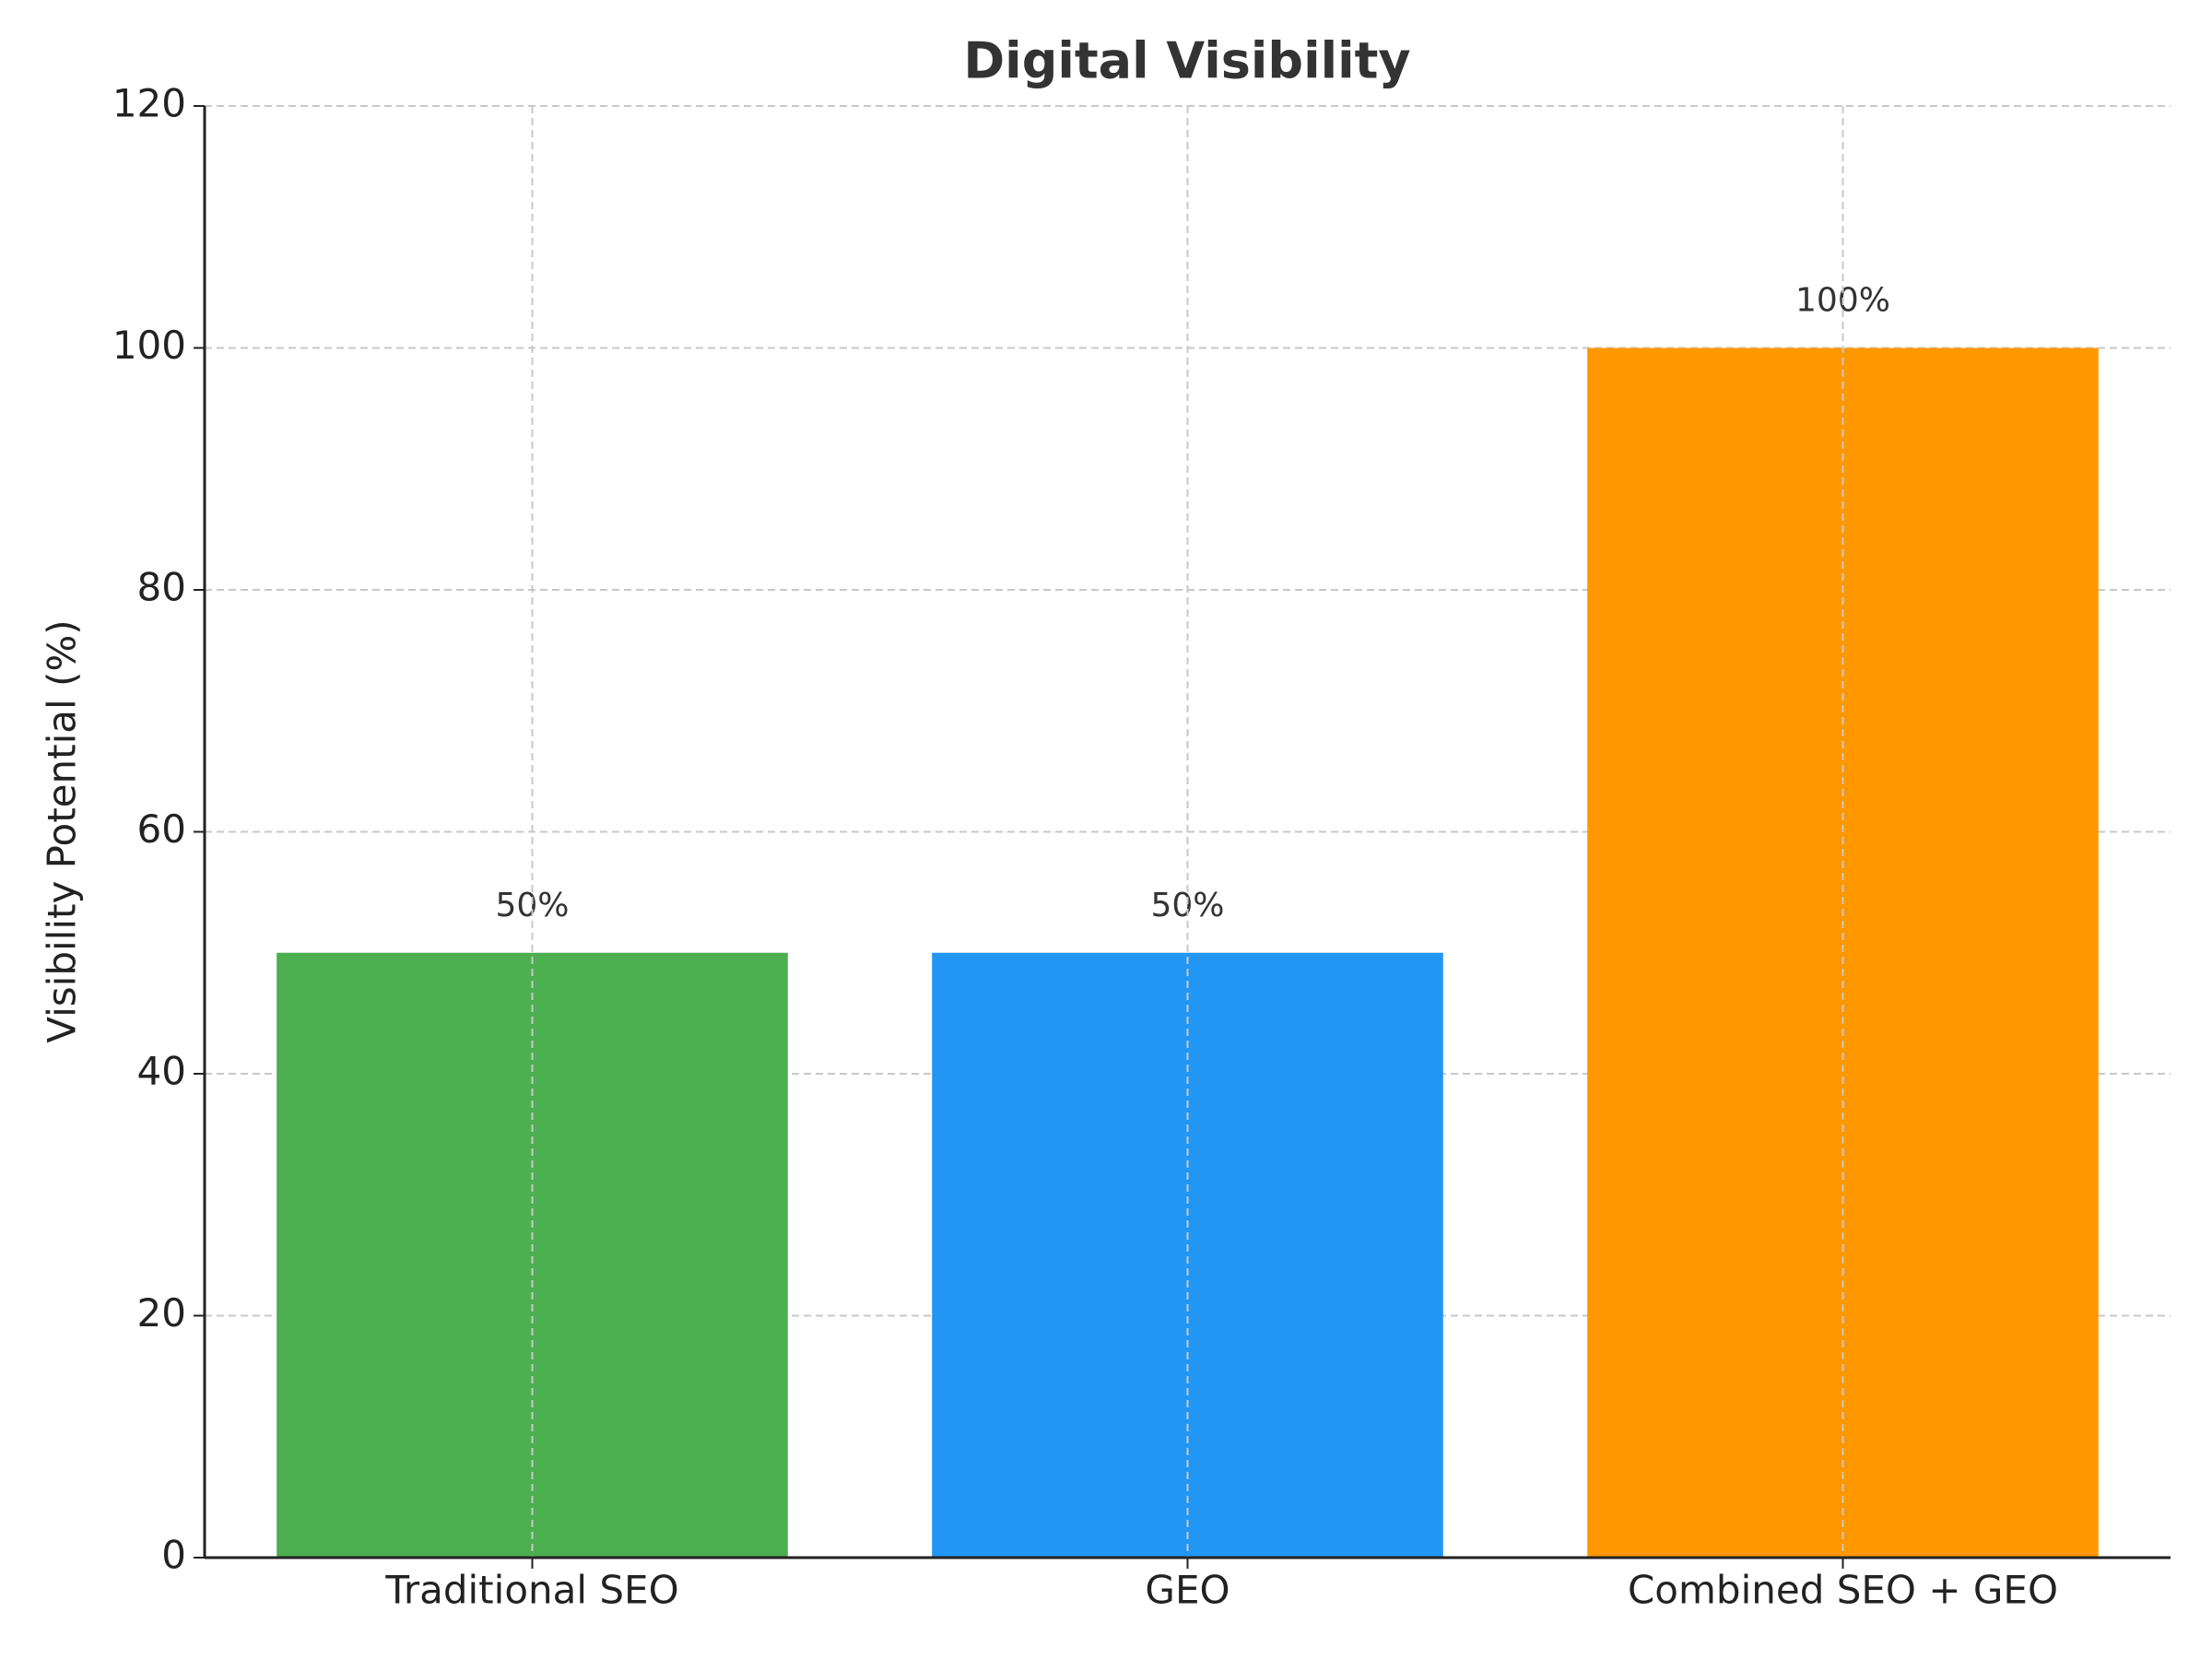 Image resolution: width=2212 pixels, height=1659 pixels. I want to click on y-tick-label: 40, so click(161, 1071).